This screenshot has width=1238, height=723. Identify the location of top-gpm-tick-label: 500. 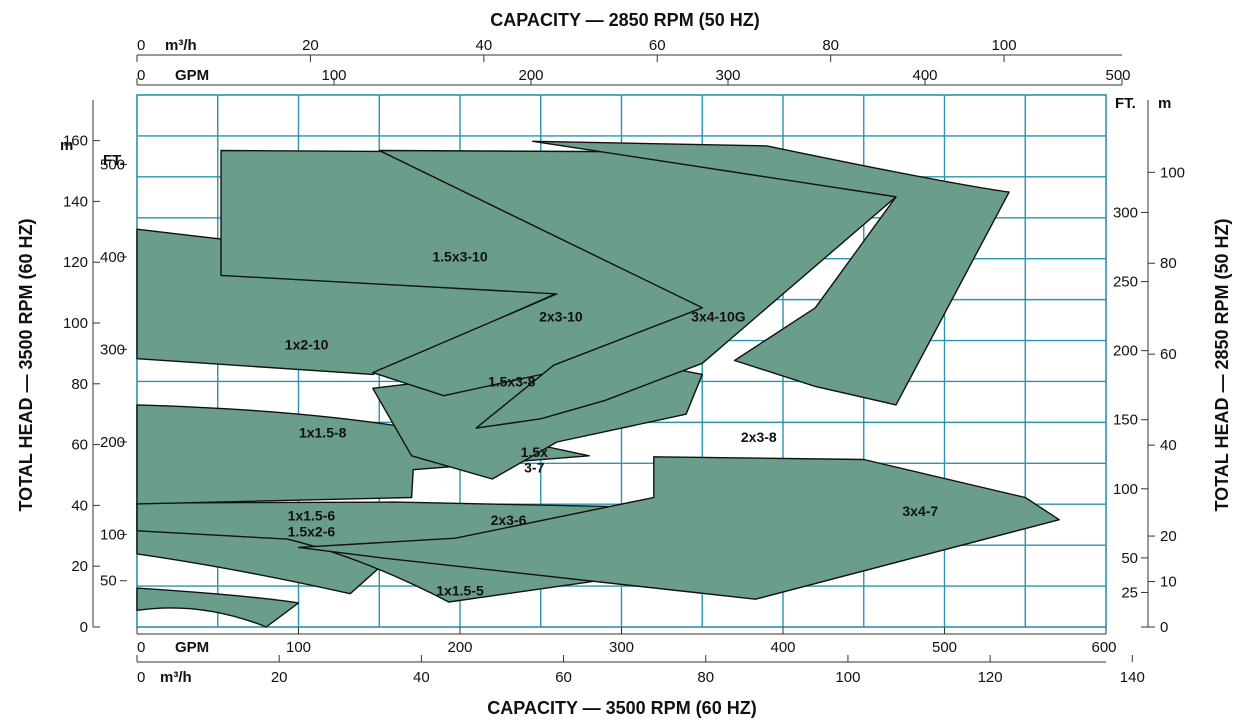
(1117, 75).